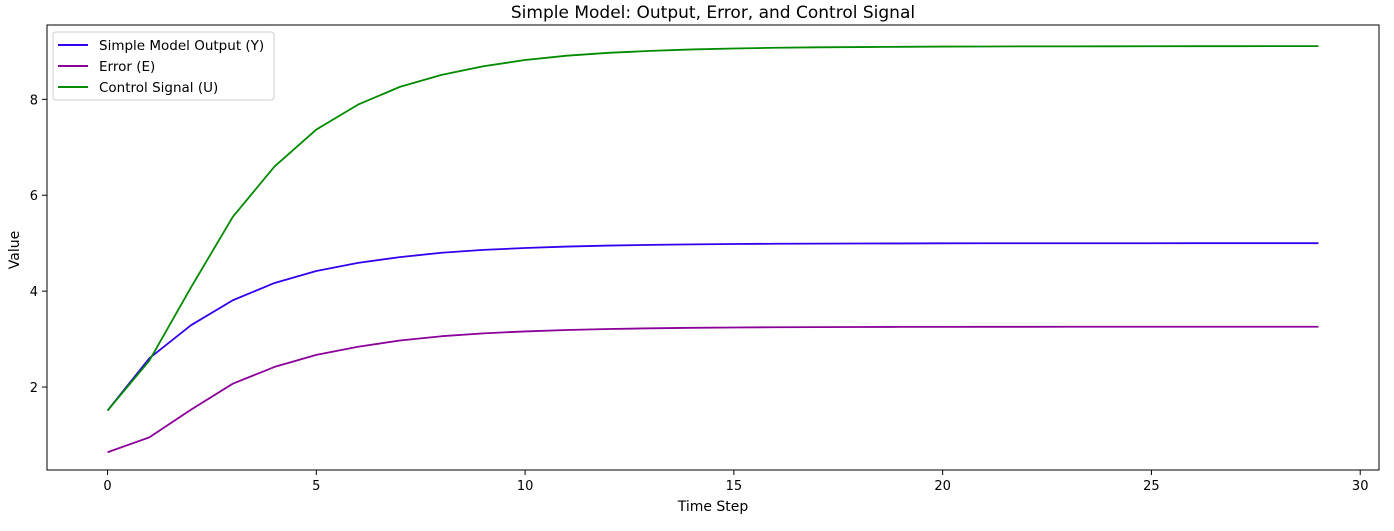 Image resolution: width=1394 pixels, height=531 pixels. I want to click on y-axis-label: Value, so click(15, 250).